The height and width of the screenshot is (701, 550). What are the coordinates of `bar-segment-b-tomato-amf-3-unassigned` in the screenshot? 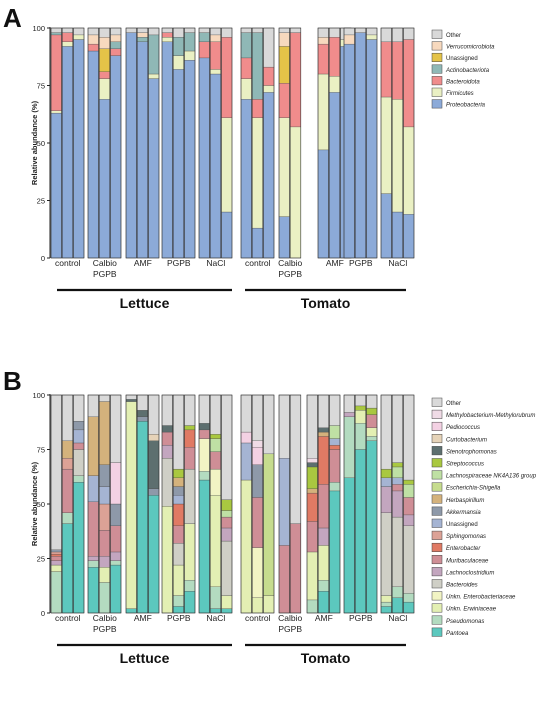 It's located at (335, 442).